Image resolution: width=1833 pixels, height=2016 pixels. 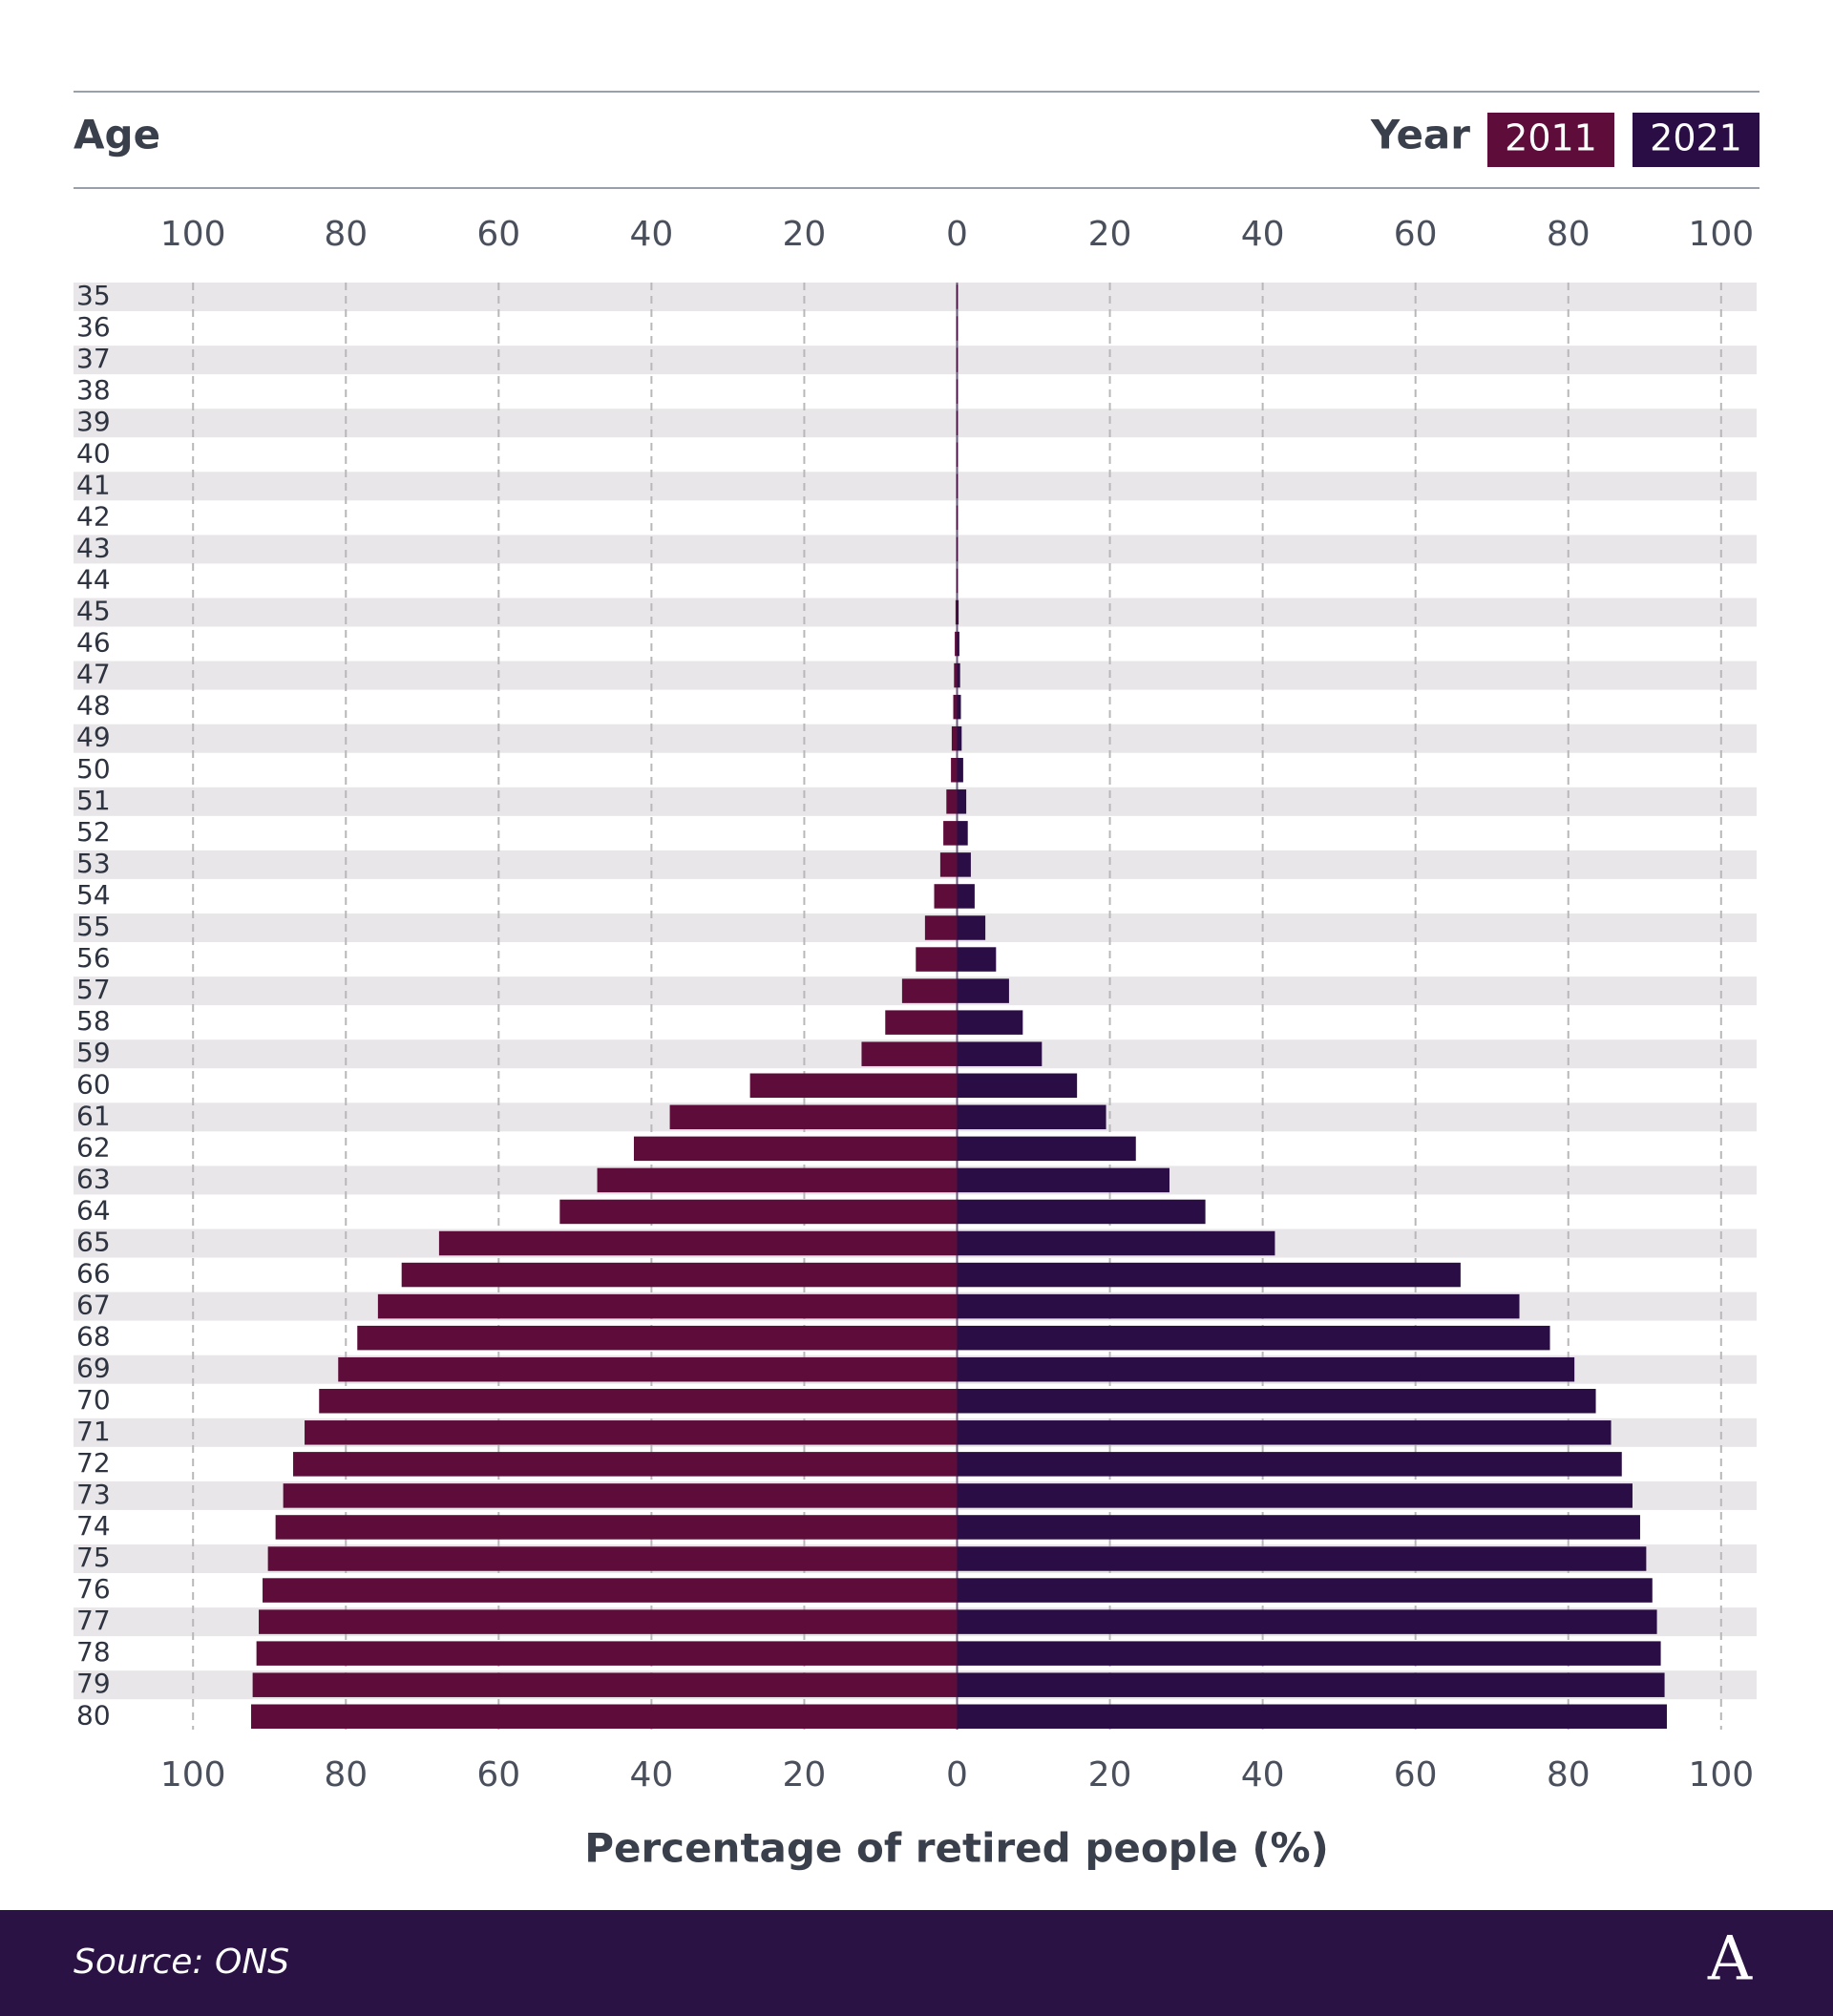 I want to click on y-tick-label: 60, so click(x=94, y=1084).